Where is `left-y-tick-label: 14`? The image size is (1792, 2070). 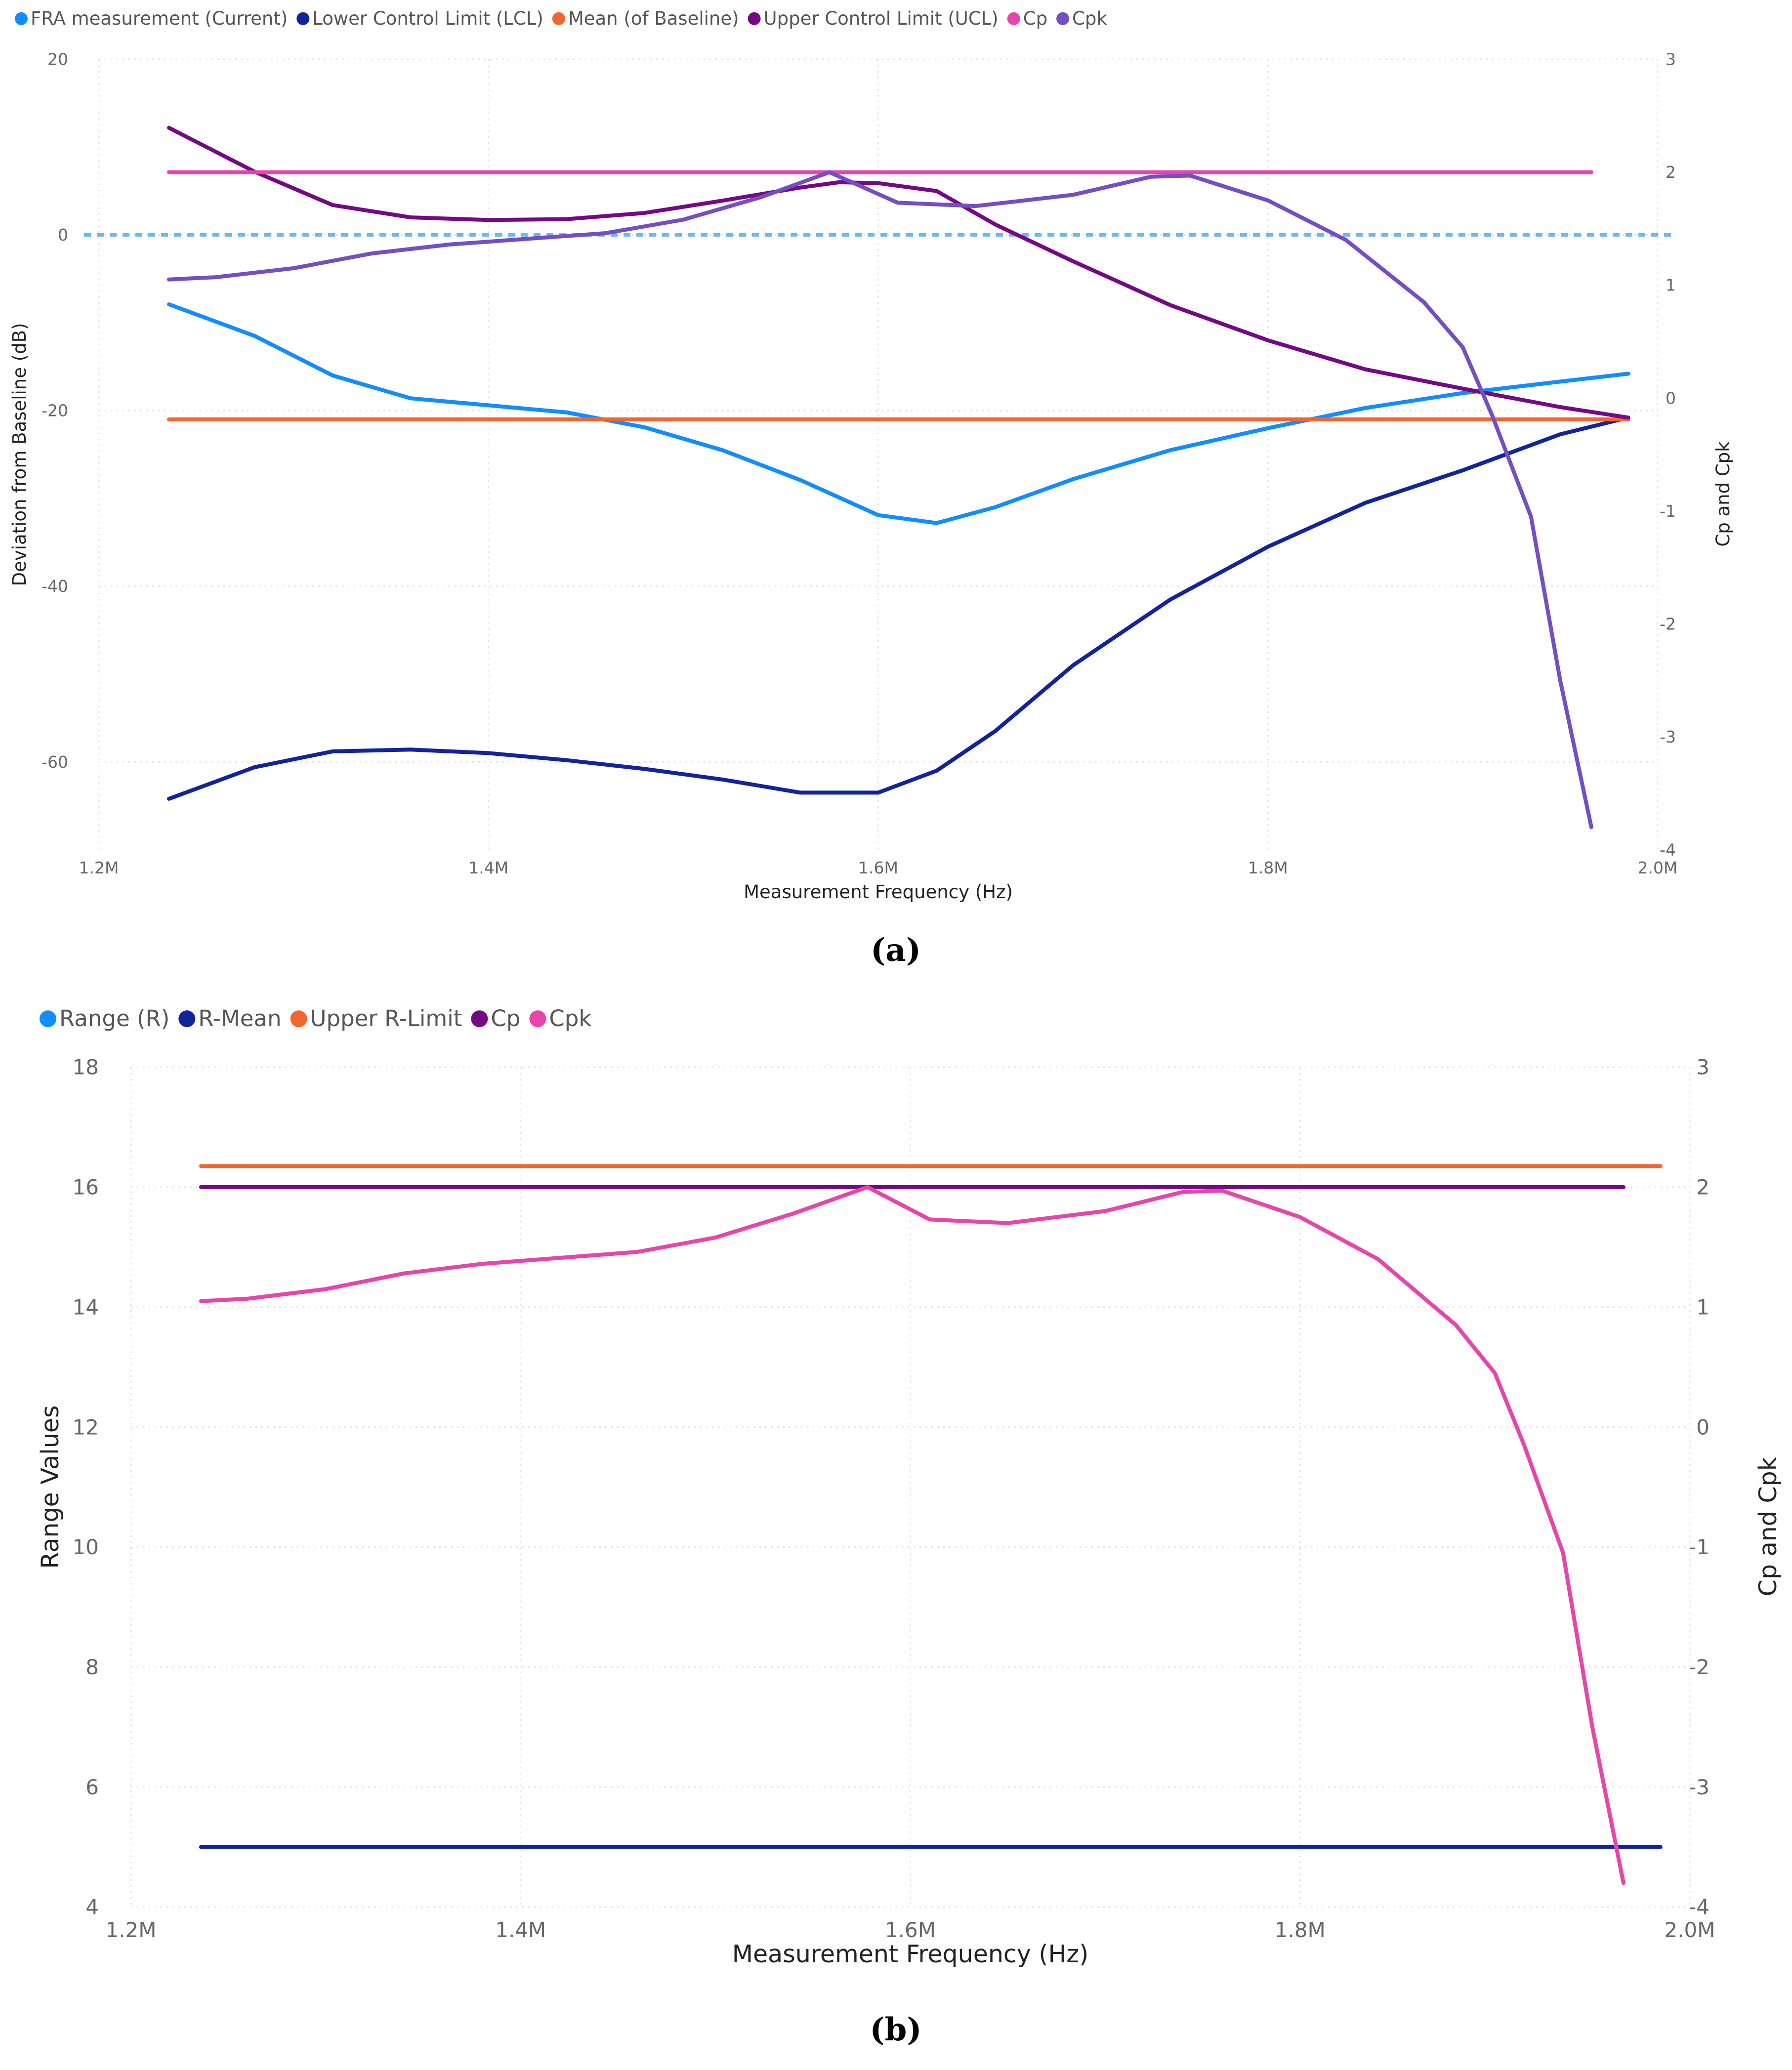 left-y-tick-label: 14 is located at coordinates (86, 1307).